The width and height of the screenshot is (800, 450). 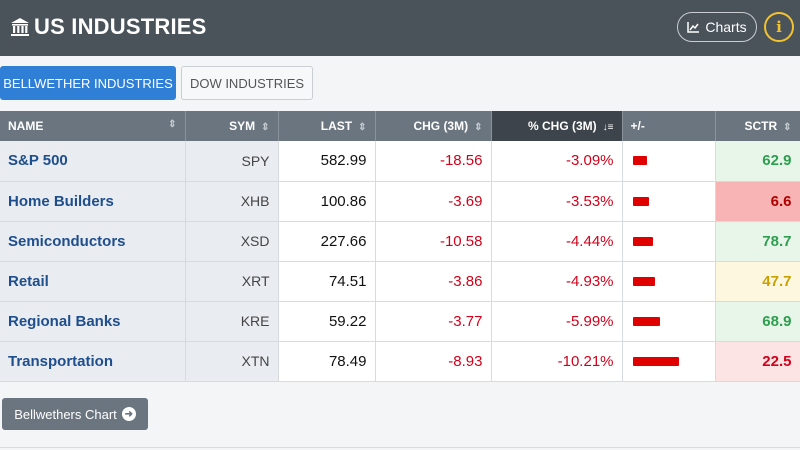 What do you see at coordinates (757, 361) in the screenshot?
I see `sctr-cell: 22.5` at bounding box center [757, 361].